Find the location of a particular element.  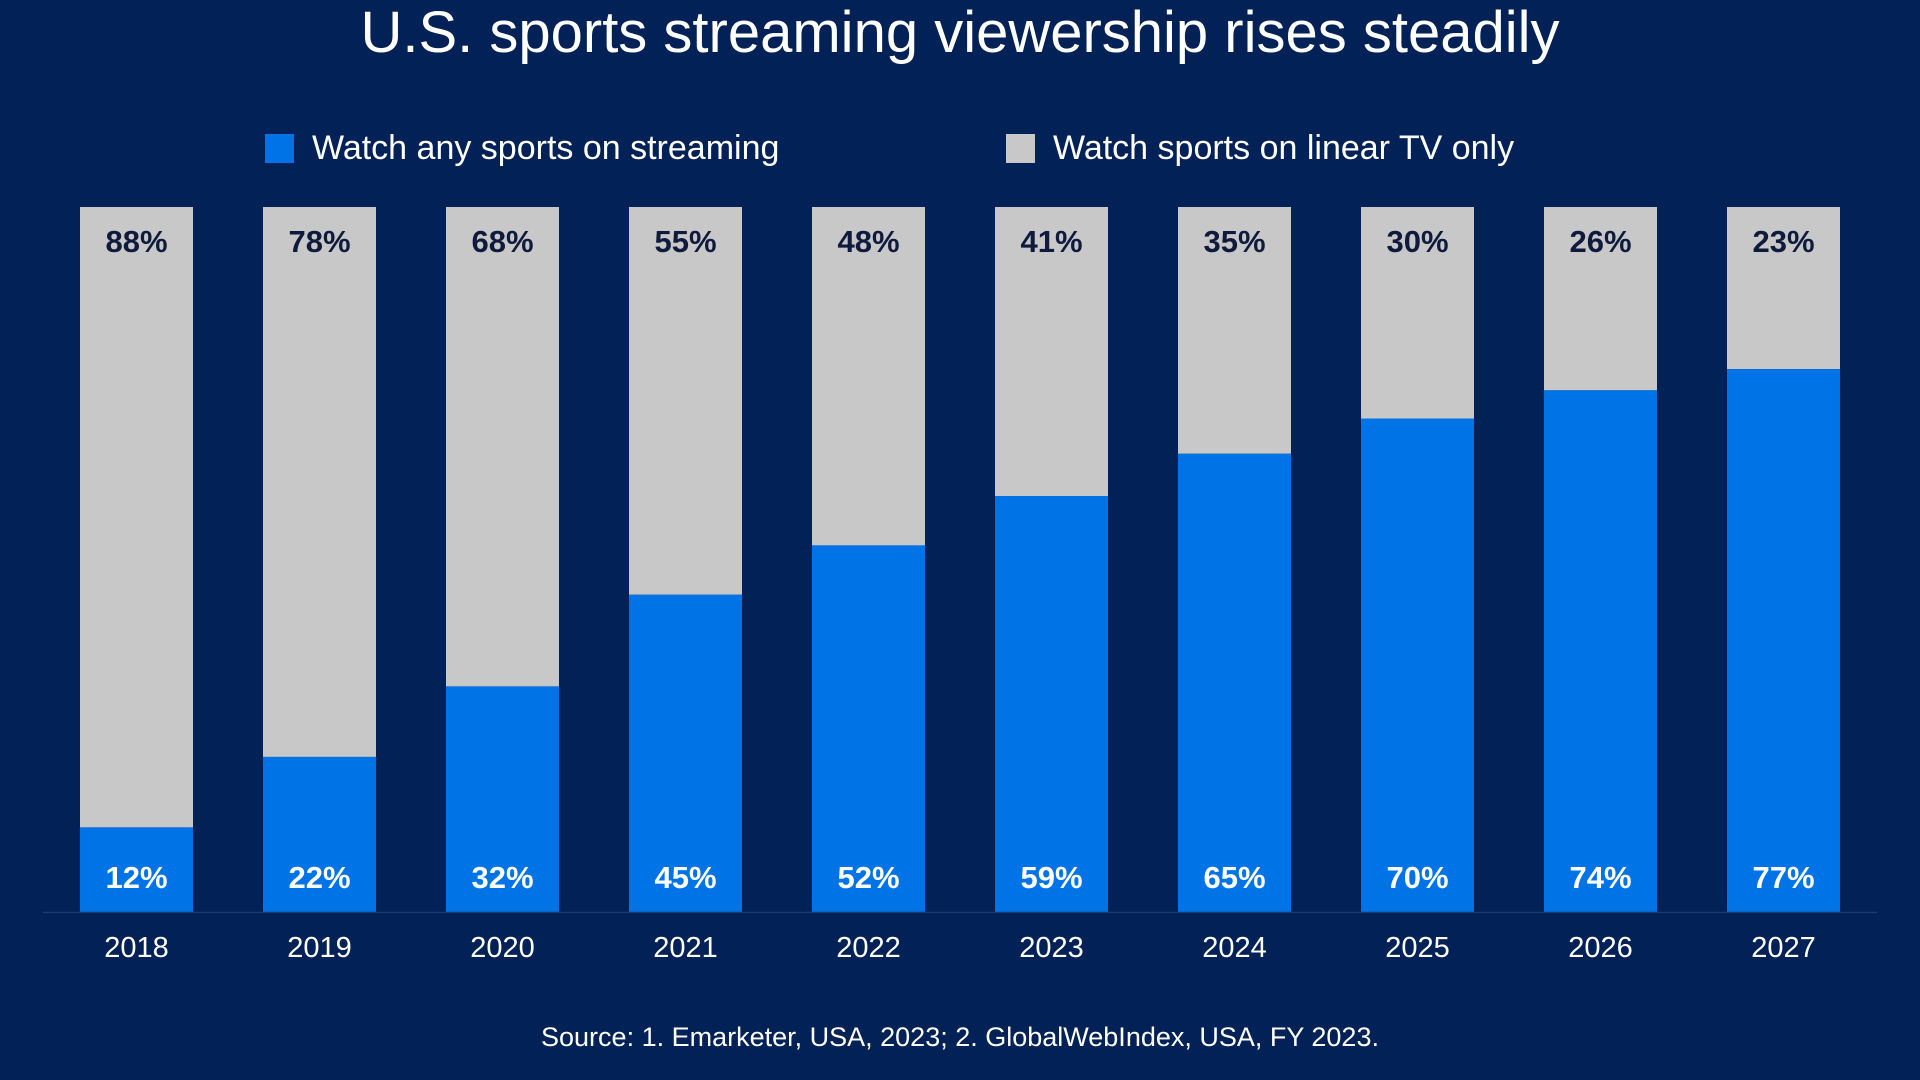

bar-streaming-2021 is located at coordinates (685, 753).